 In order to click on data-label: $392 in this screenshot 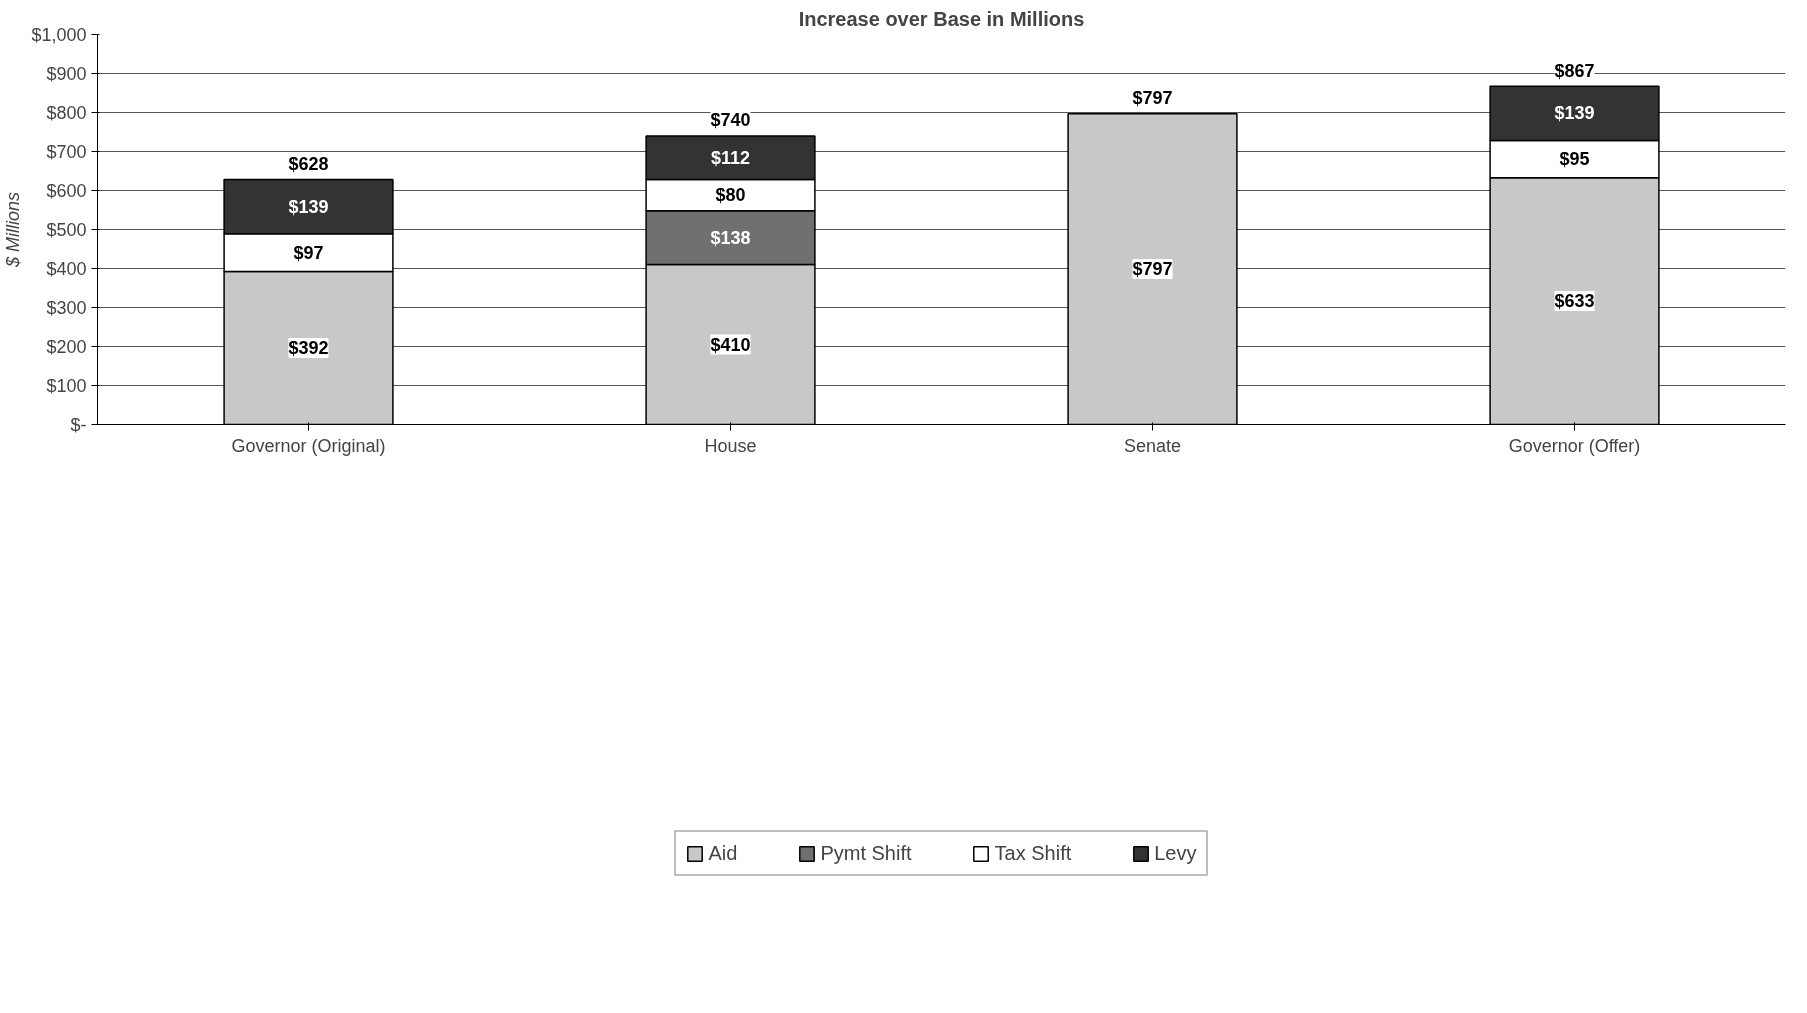, I will do `click(308, 348)`.